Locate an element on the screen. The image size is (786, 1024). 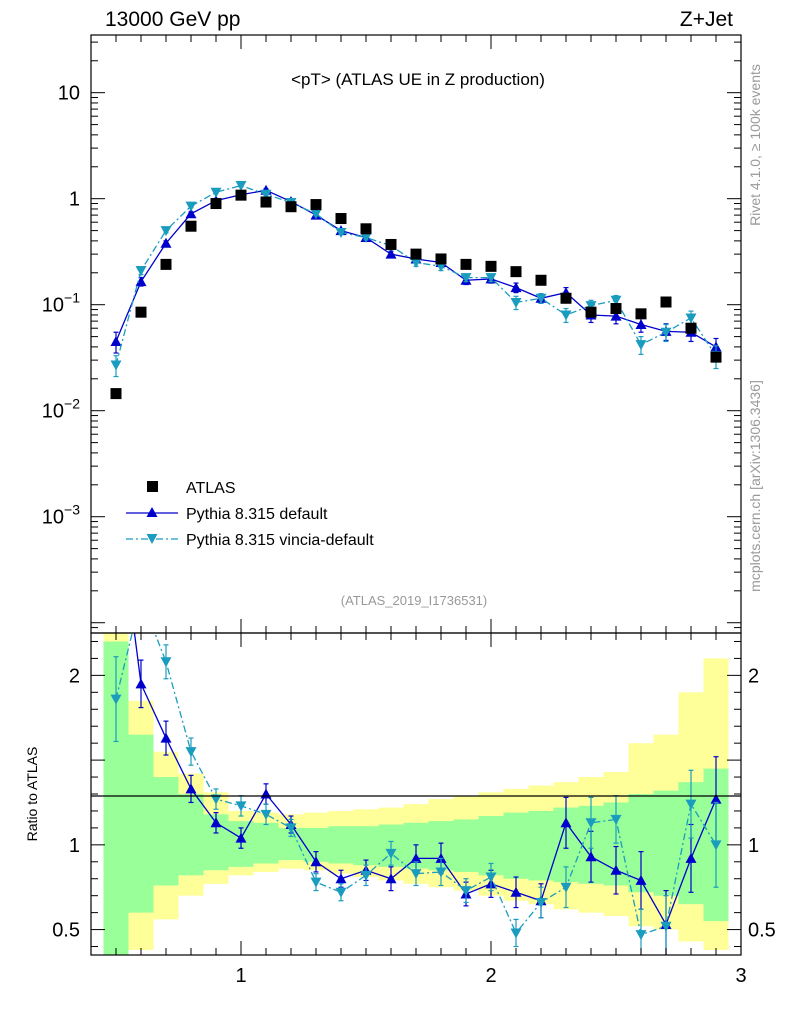
legend-marker-default is located at coordinates (152, 512).